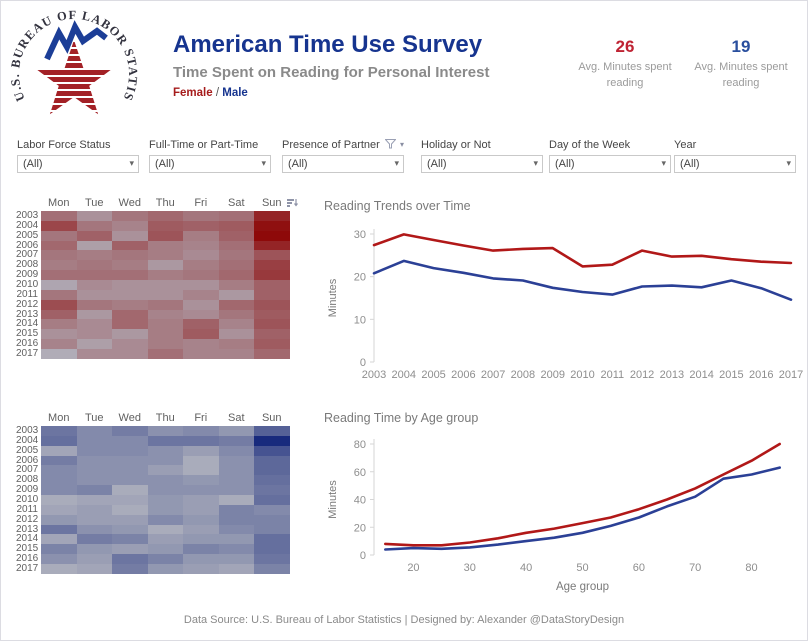 This screenshot has height=641, width=808. What do you see at coordinates (94, 314) in the screenshot?
I see `heatmap-cell-2013-tue` at bounding box center [94, 314].